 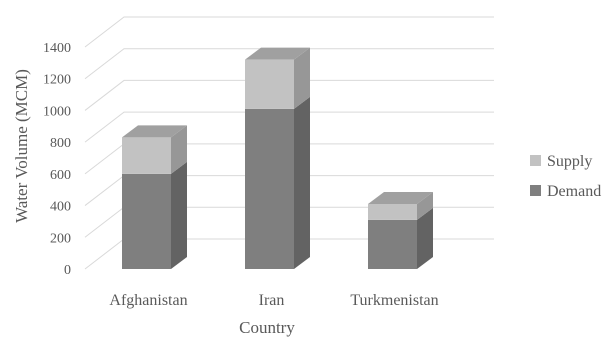 I want to click on bar-stack-afghanistan, so click(x=154, y=197).